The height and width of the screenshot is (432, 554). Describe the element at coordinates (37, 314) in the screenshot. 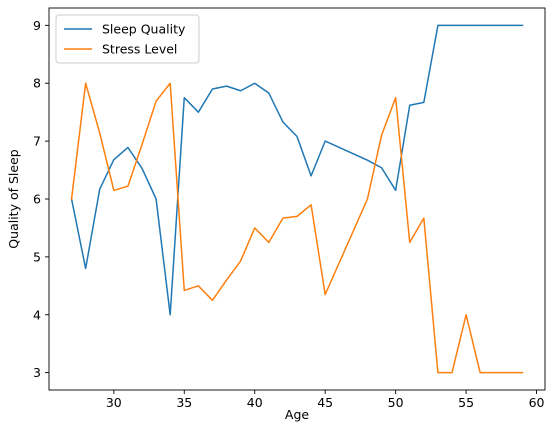

I see `y-tick-label: 4` at that location.